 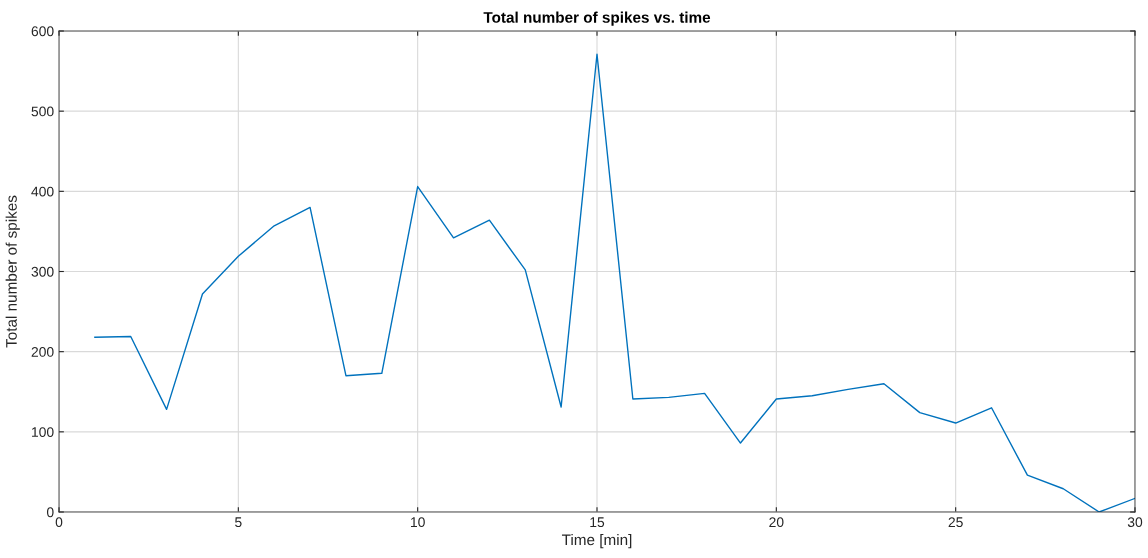 What do you see at coordinates (955, 522) in the screenshot?
I see `x-tick-label: 25` at bounding box center [955, 522].